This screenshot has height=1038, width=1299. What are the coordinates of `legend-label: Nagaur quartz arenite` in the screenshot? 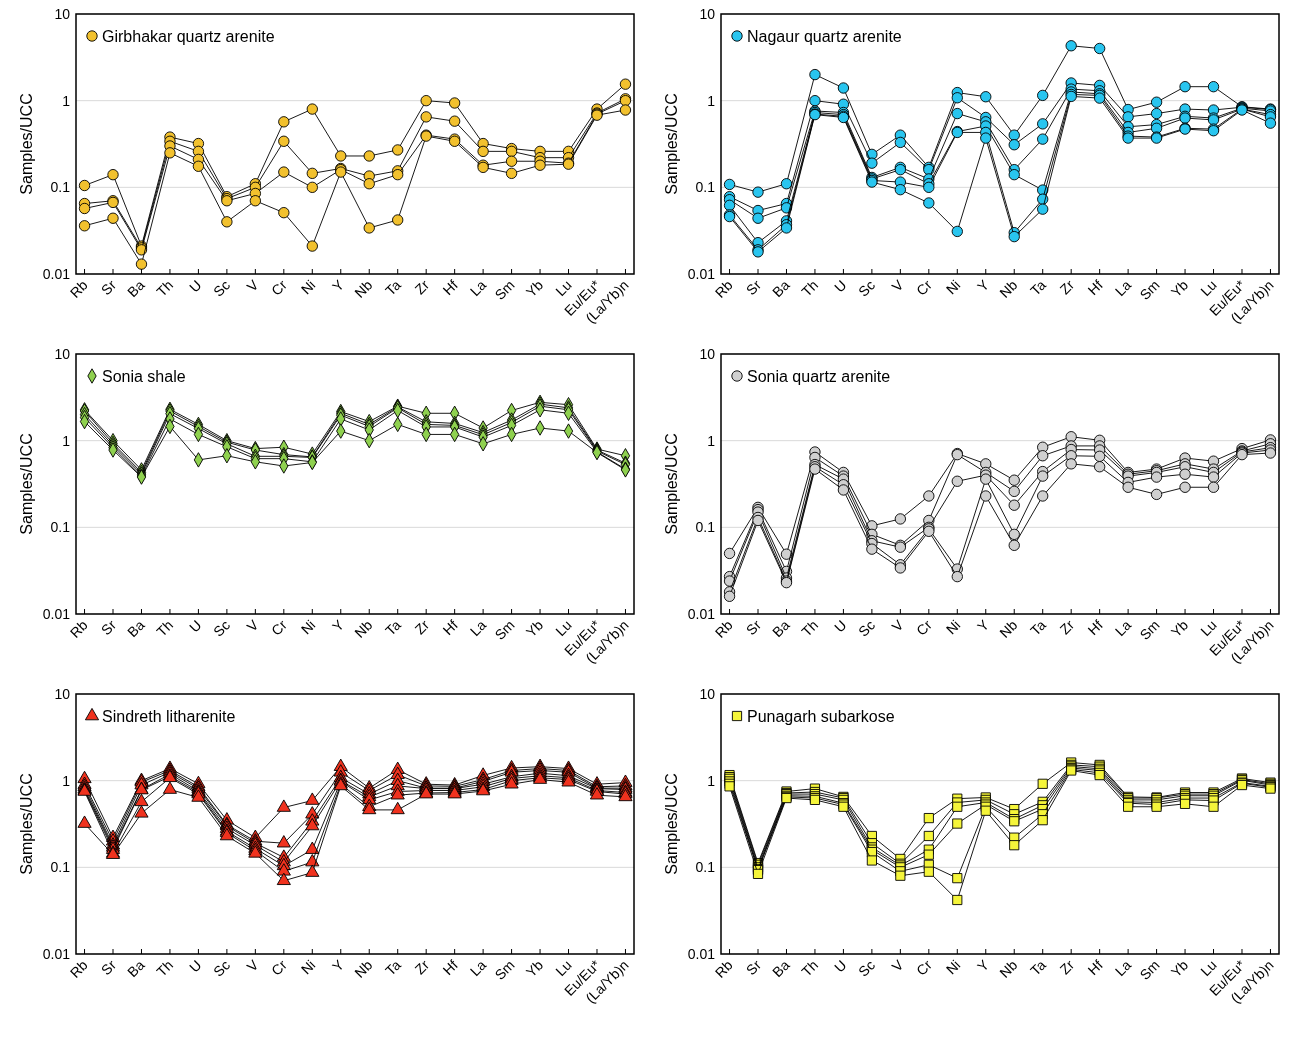 It's located at (824, 36).